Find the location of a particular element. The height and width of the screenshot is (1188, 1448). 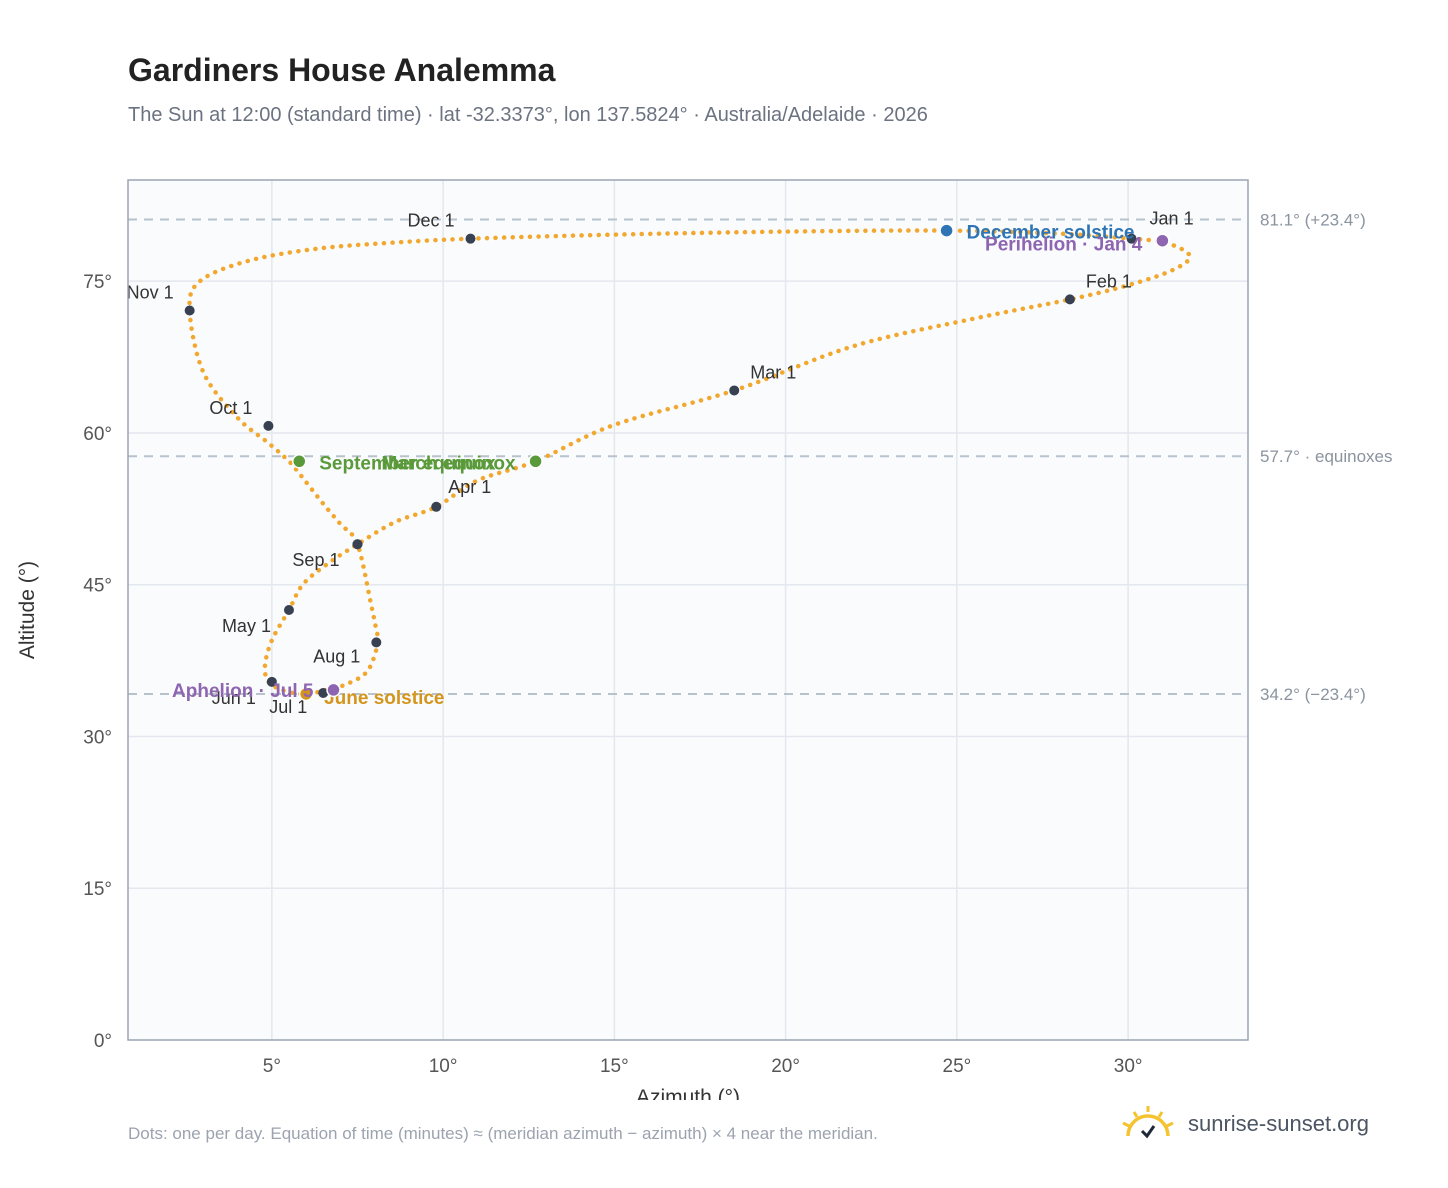

event-label: December solstice is located at coordinates (1051, 233).